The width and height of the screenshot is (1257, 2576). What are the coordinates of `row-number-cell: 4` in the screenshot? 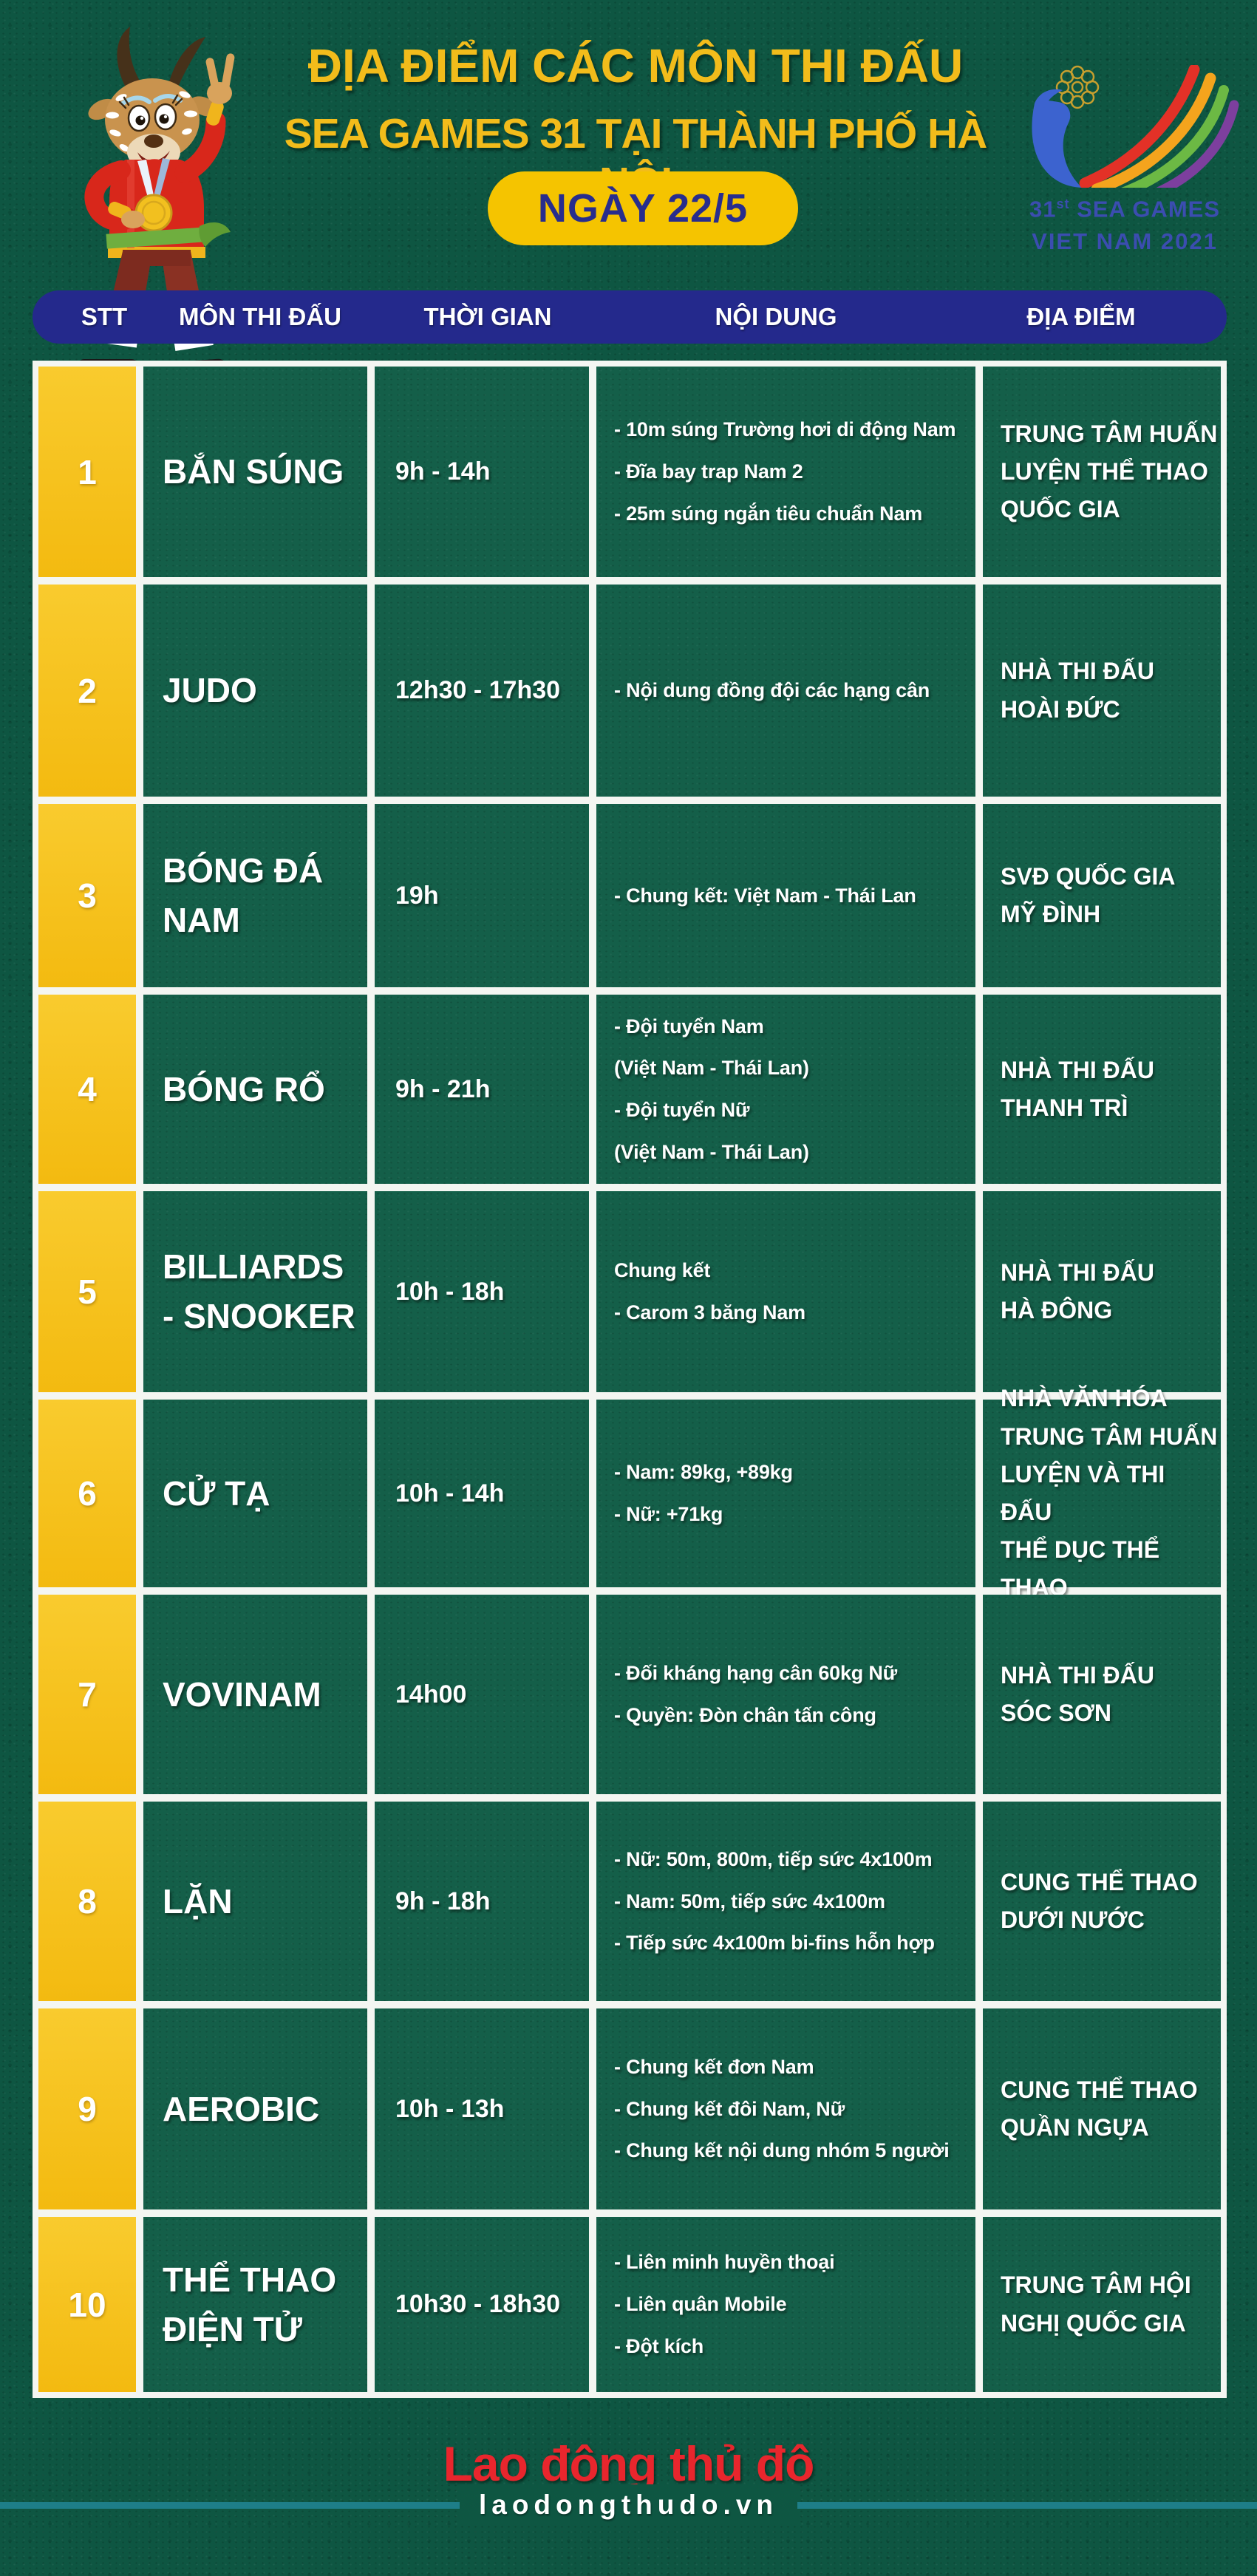 It's located at (87, 1089).